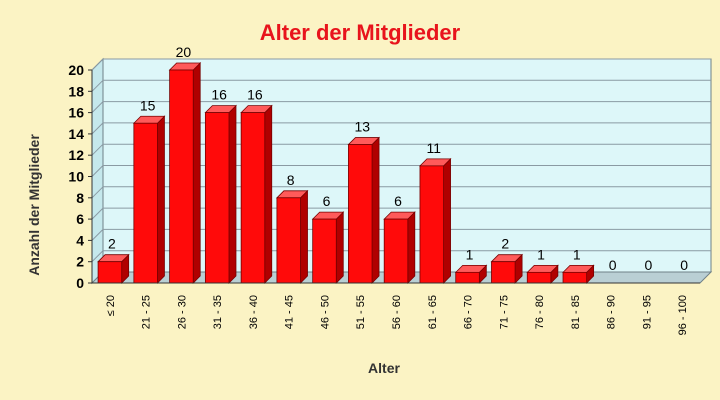 Image resolution: width=720 pixels, height=400 pixels. I want to click on data-label: 13, so click(362, 127).